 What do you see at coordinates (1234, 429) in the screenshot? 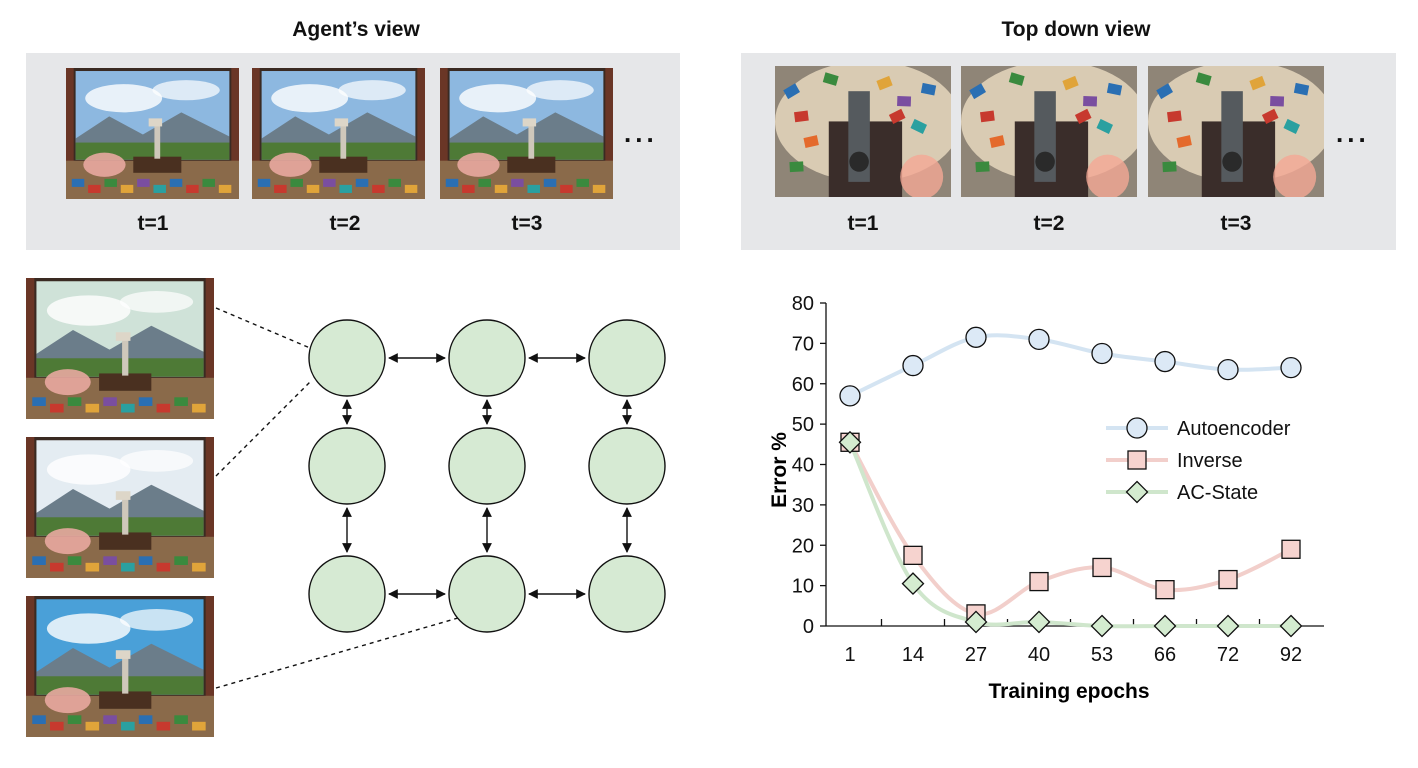
I see `legend-label: Autoencoder` at bounding box center [1234, 429].